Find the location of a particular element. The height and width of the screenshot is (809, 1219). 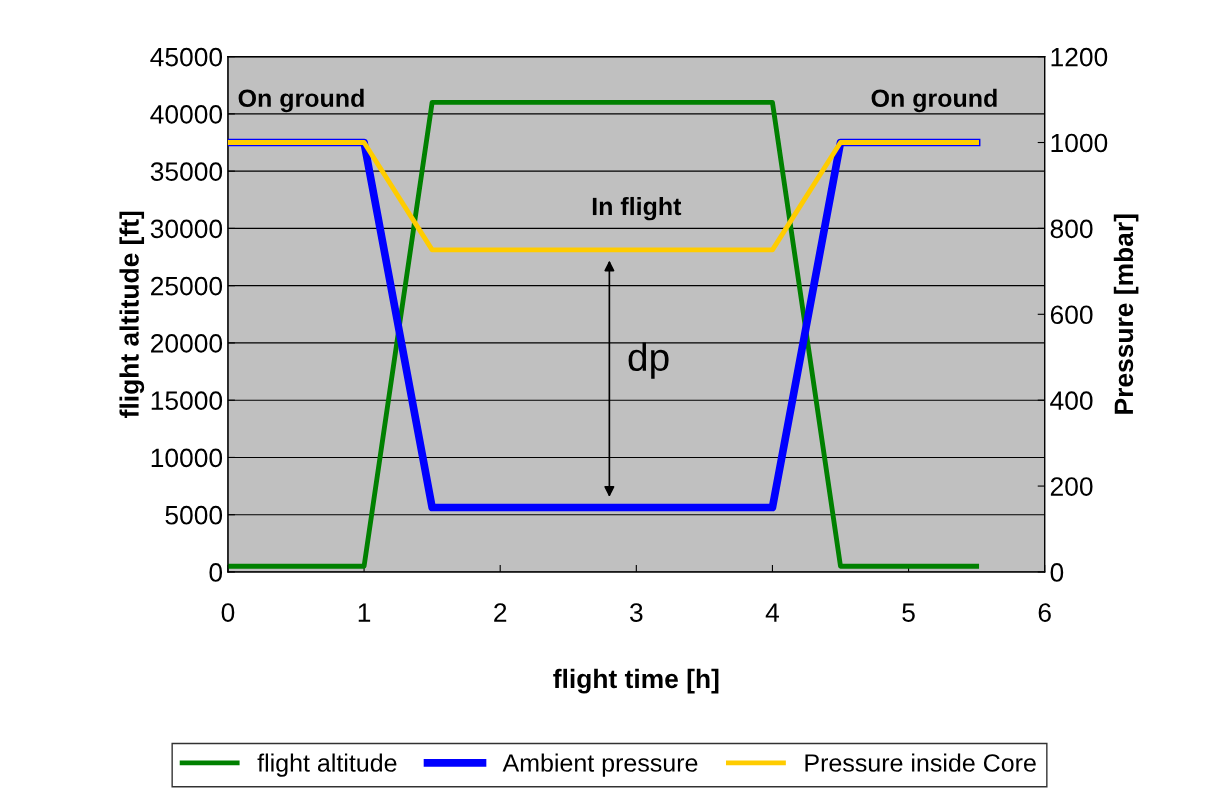

y-tick-label: 35000 is located at coordinates (186, 171).